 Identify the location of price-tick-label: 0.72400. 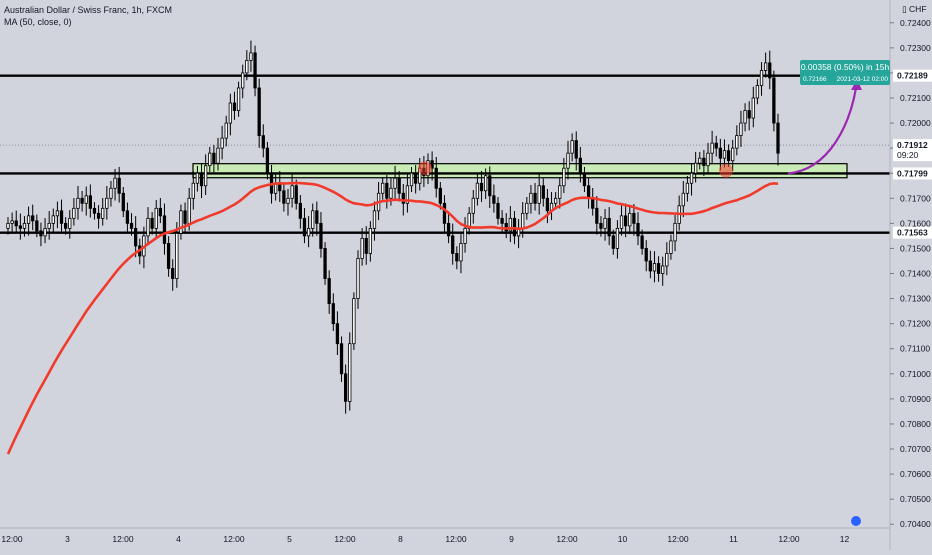
(915, 23).